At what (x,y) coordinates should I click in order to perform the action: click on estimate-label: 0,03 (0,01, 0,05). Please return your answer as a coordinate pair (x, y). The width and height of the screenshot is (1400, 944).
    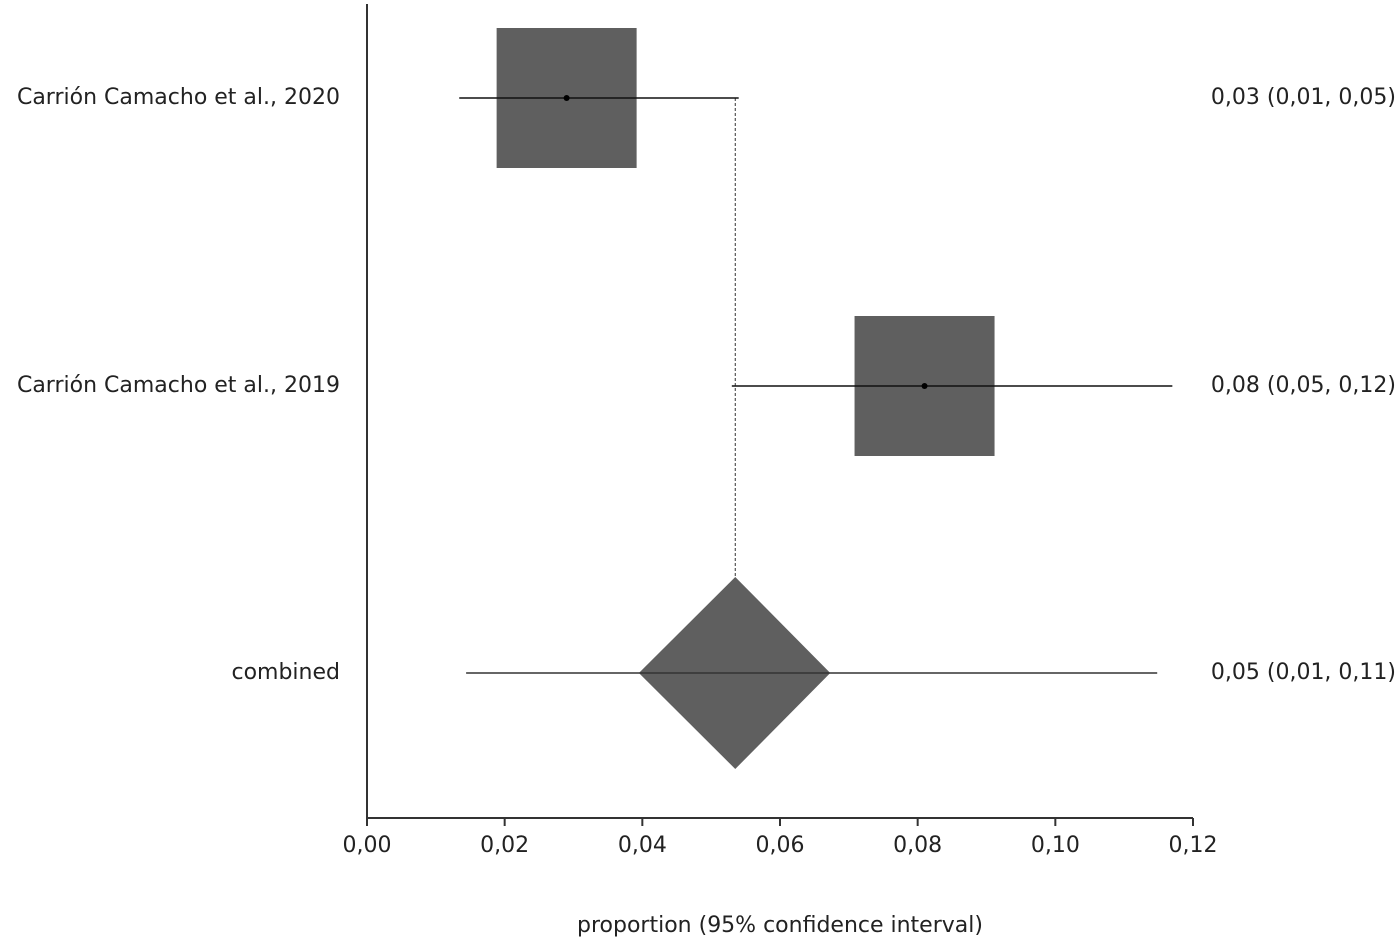
    Looking at the image, I should click on (1303, 97).